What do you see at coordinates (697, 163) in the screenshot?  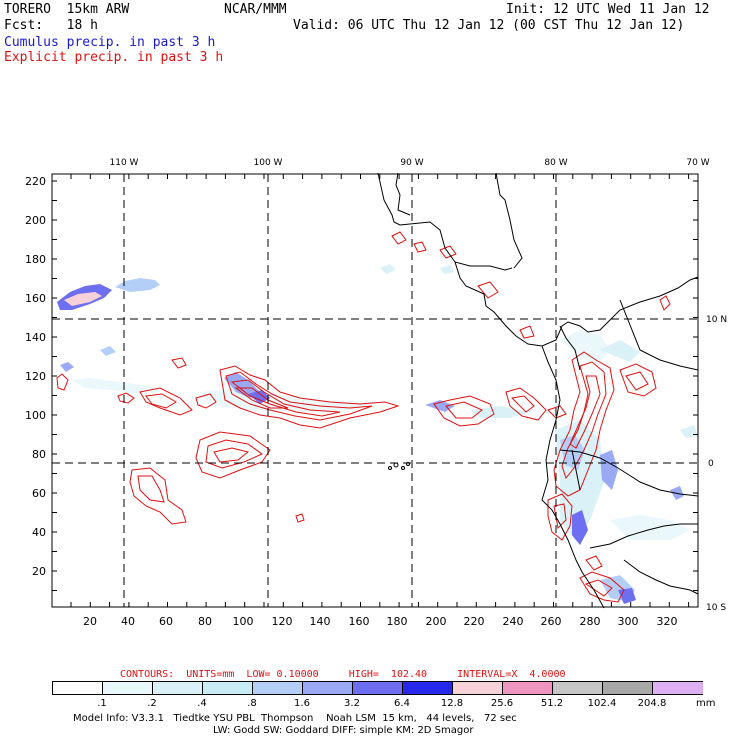 I see `lon-label: 70 W` at bounding box center [697, 163].